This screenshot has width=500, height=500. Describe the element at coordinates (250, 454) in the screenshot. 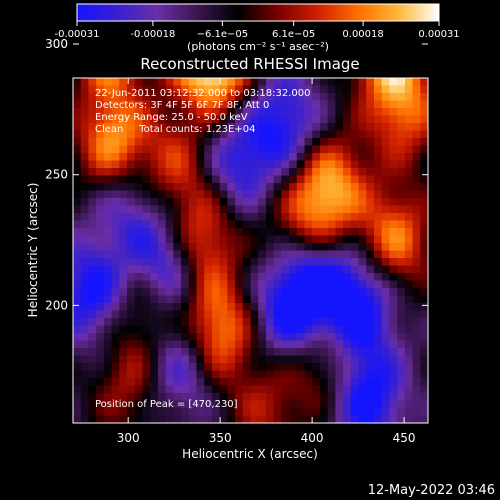

I see `x-axis-label: Heliocentric X (arcsec)` at that location.